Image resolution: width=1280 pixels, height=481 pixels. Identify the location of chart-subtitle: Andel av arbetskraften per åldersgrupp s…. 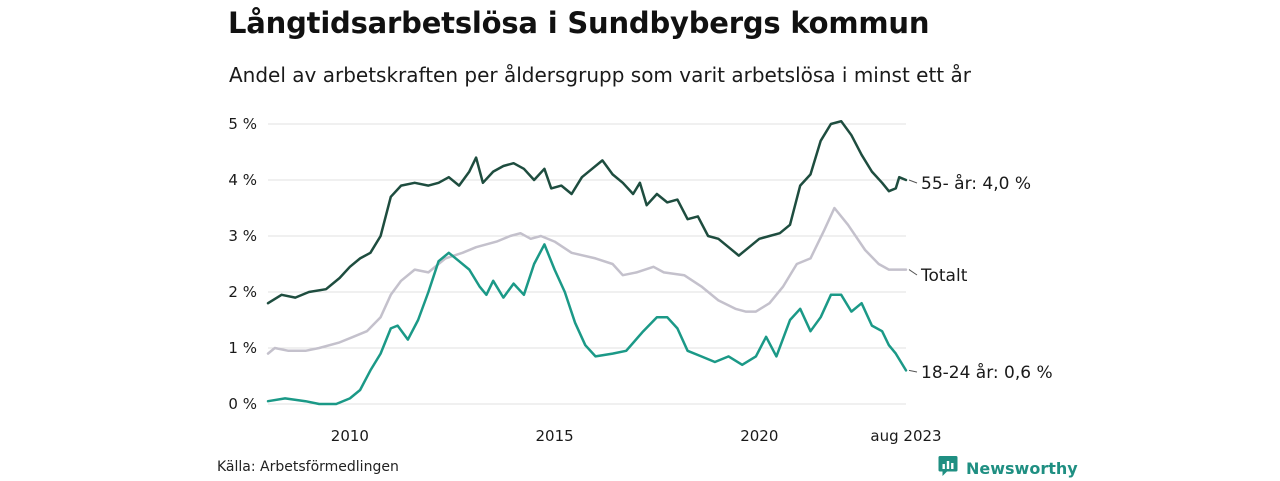
(600, 75).